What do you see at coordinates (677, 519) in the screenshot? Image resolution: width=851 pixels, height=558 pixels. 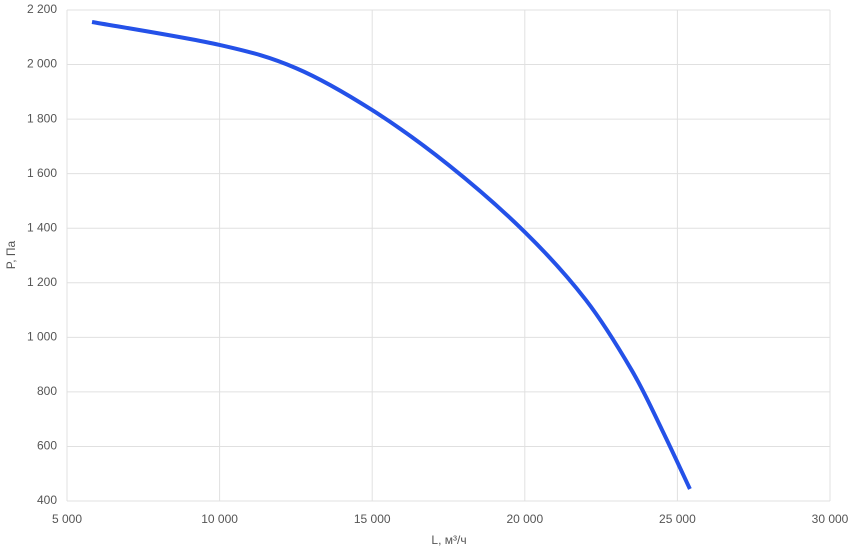 I see `x-tick-label: 25 000` at bounding box center [677, 519].